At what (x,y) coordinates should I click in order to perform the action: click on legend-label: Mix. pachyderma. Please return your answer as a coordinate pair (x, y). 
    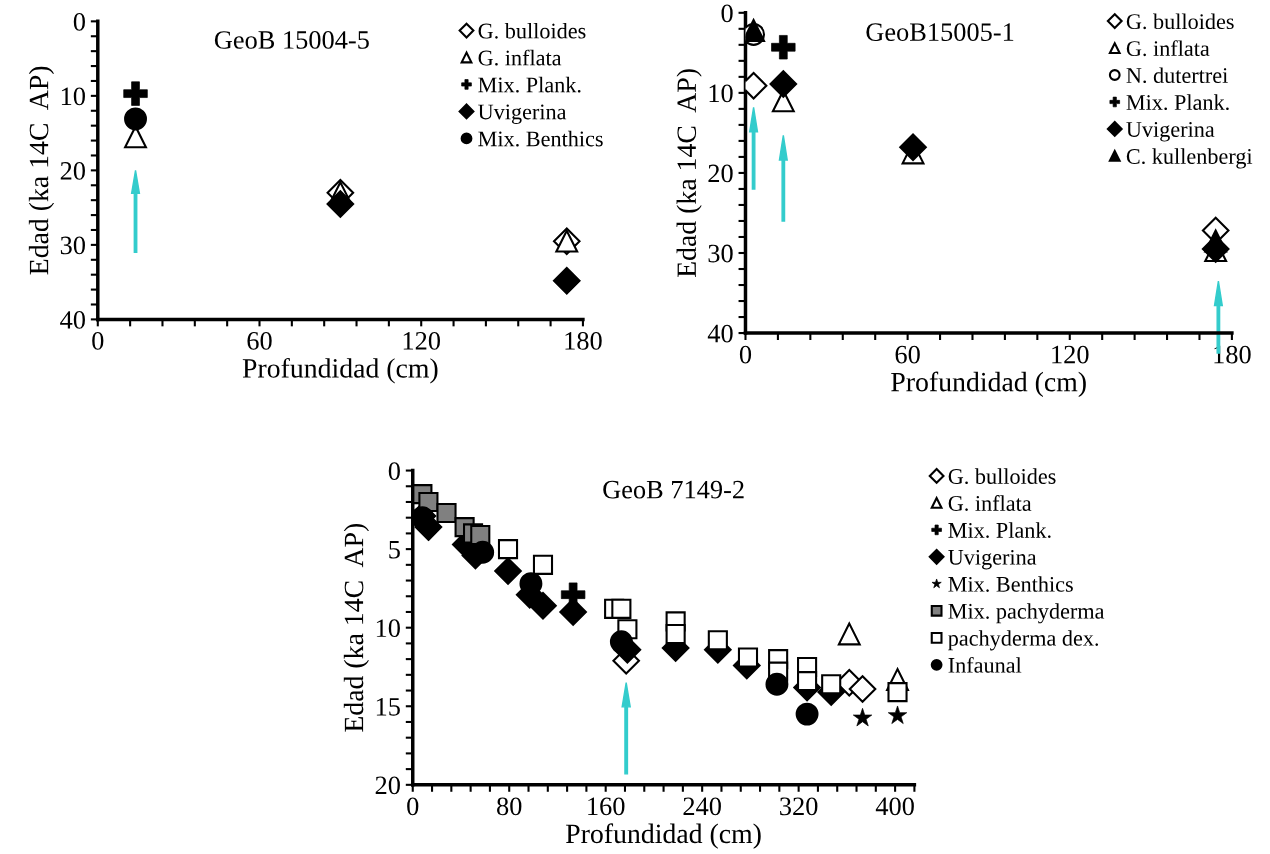
    Looking at the image, I should click on (1026, 613).